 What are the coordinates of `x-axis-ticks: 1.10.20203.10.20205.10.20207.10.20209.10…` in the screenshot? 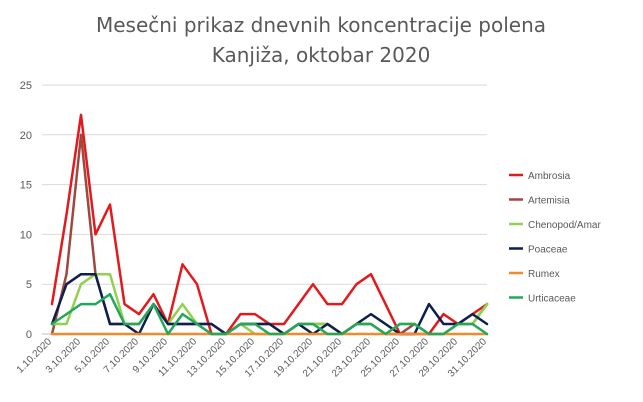 It's located at (252, 357).